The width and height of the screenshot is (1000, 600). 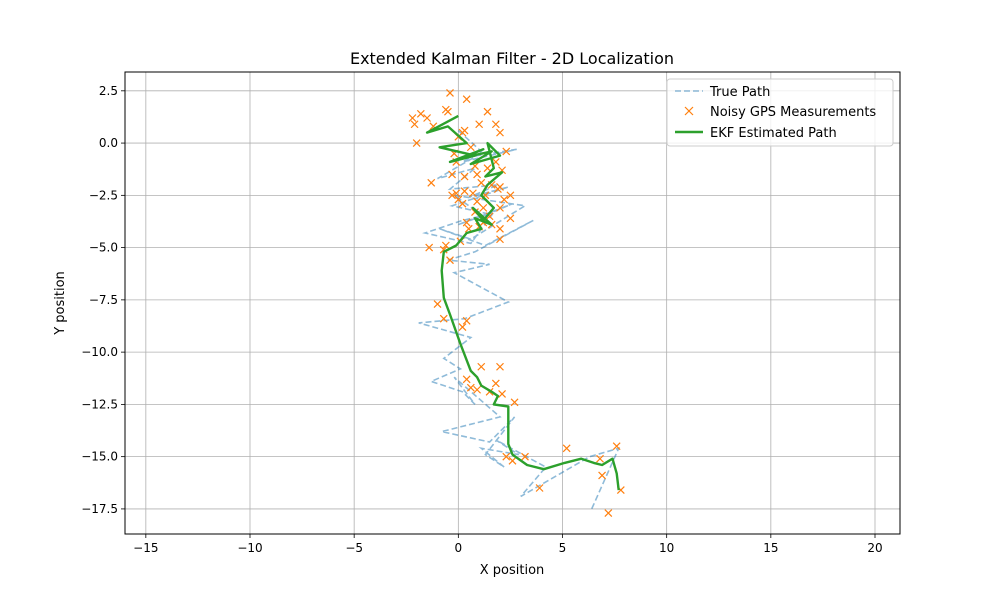 I want to click on x-tick-label: −10, so click(x=249, y=548).